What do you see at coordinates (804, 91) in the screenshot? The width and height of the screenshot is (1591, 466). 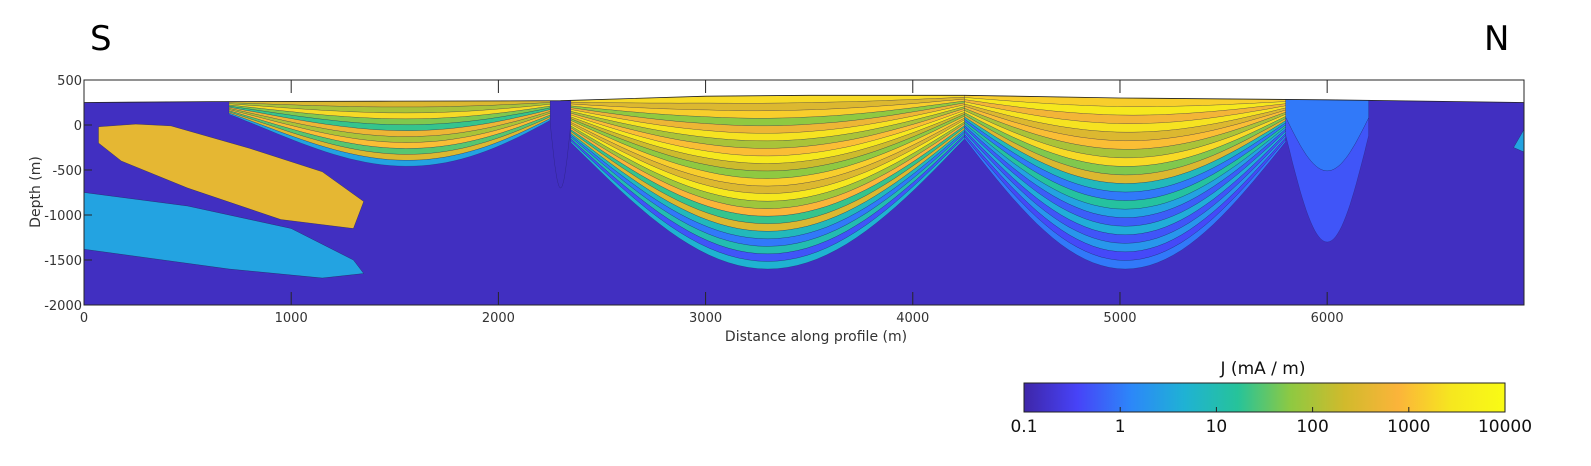 I see `air-region` at bounding box center [804, 91].